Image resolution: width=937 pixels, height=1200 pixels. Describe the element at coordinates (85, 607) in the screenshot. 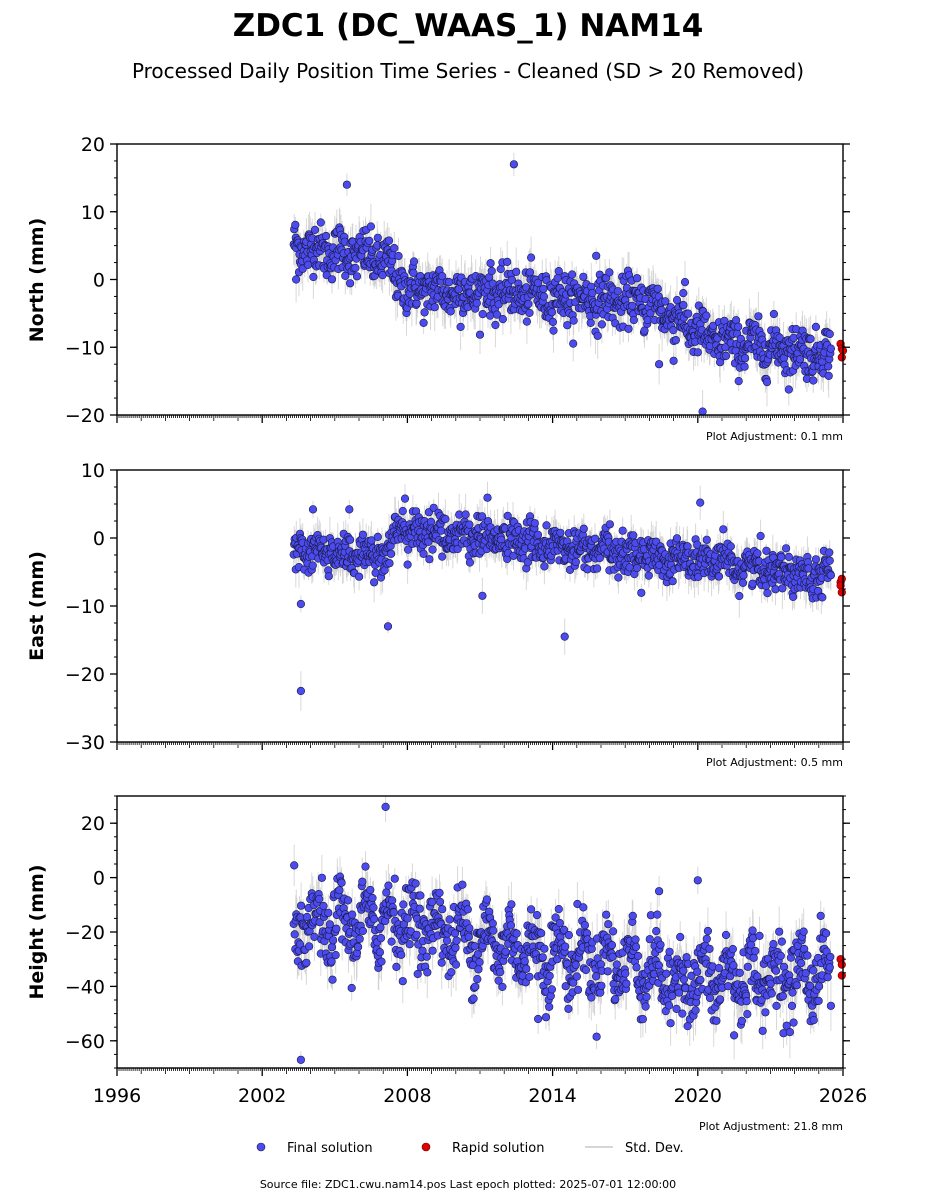

I see `y-tick-label: −10` at that location.